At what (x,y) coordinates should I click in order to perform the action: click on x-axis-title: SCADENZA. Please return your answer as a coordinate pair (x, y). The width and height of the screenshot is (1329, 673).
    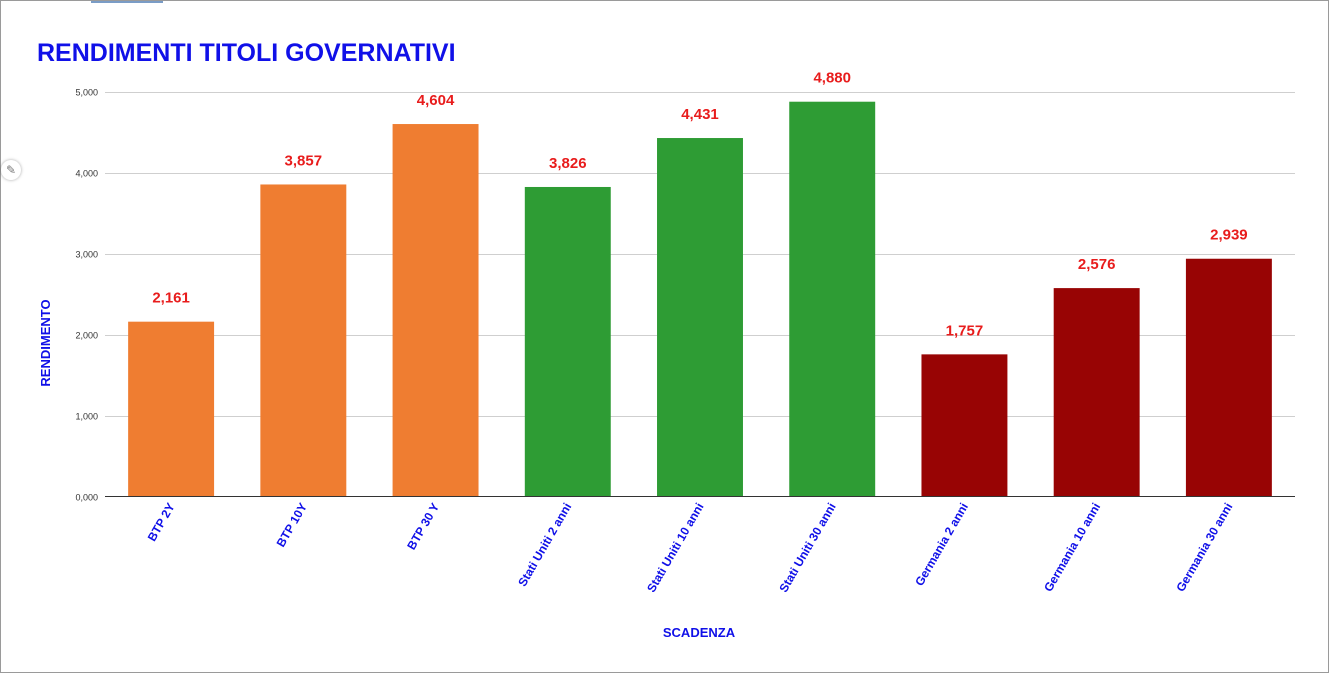
    Looking at the image, I should click on (699, 632).